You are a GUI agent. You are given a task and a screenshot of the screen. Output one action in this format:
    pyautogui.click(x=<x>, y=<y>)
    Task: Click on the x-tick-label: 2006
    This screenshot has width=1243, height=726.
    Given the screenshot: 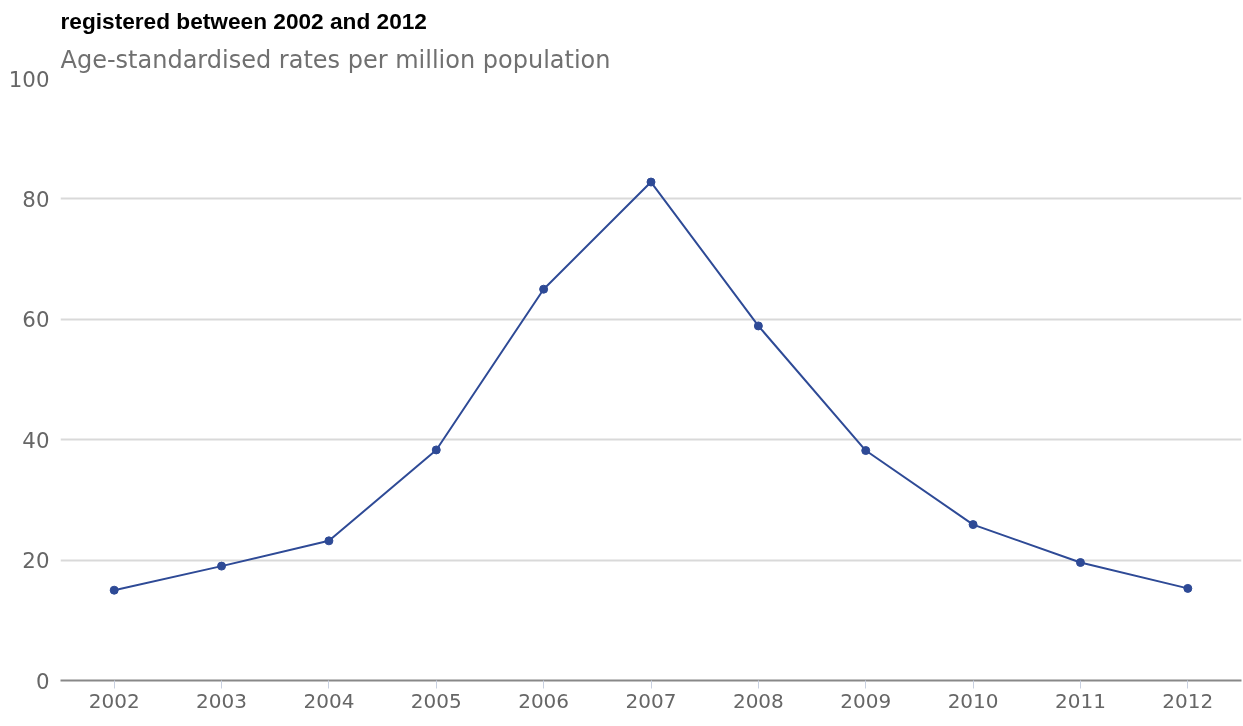 What is the action you would take?
    pyautogui.click(x=544, y=700)
    